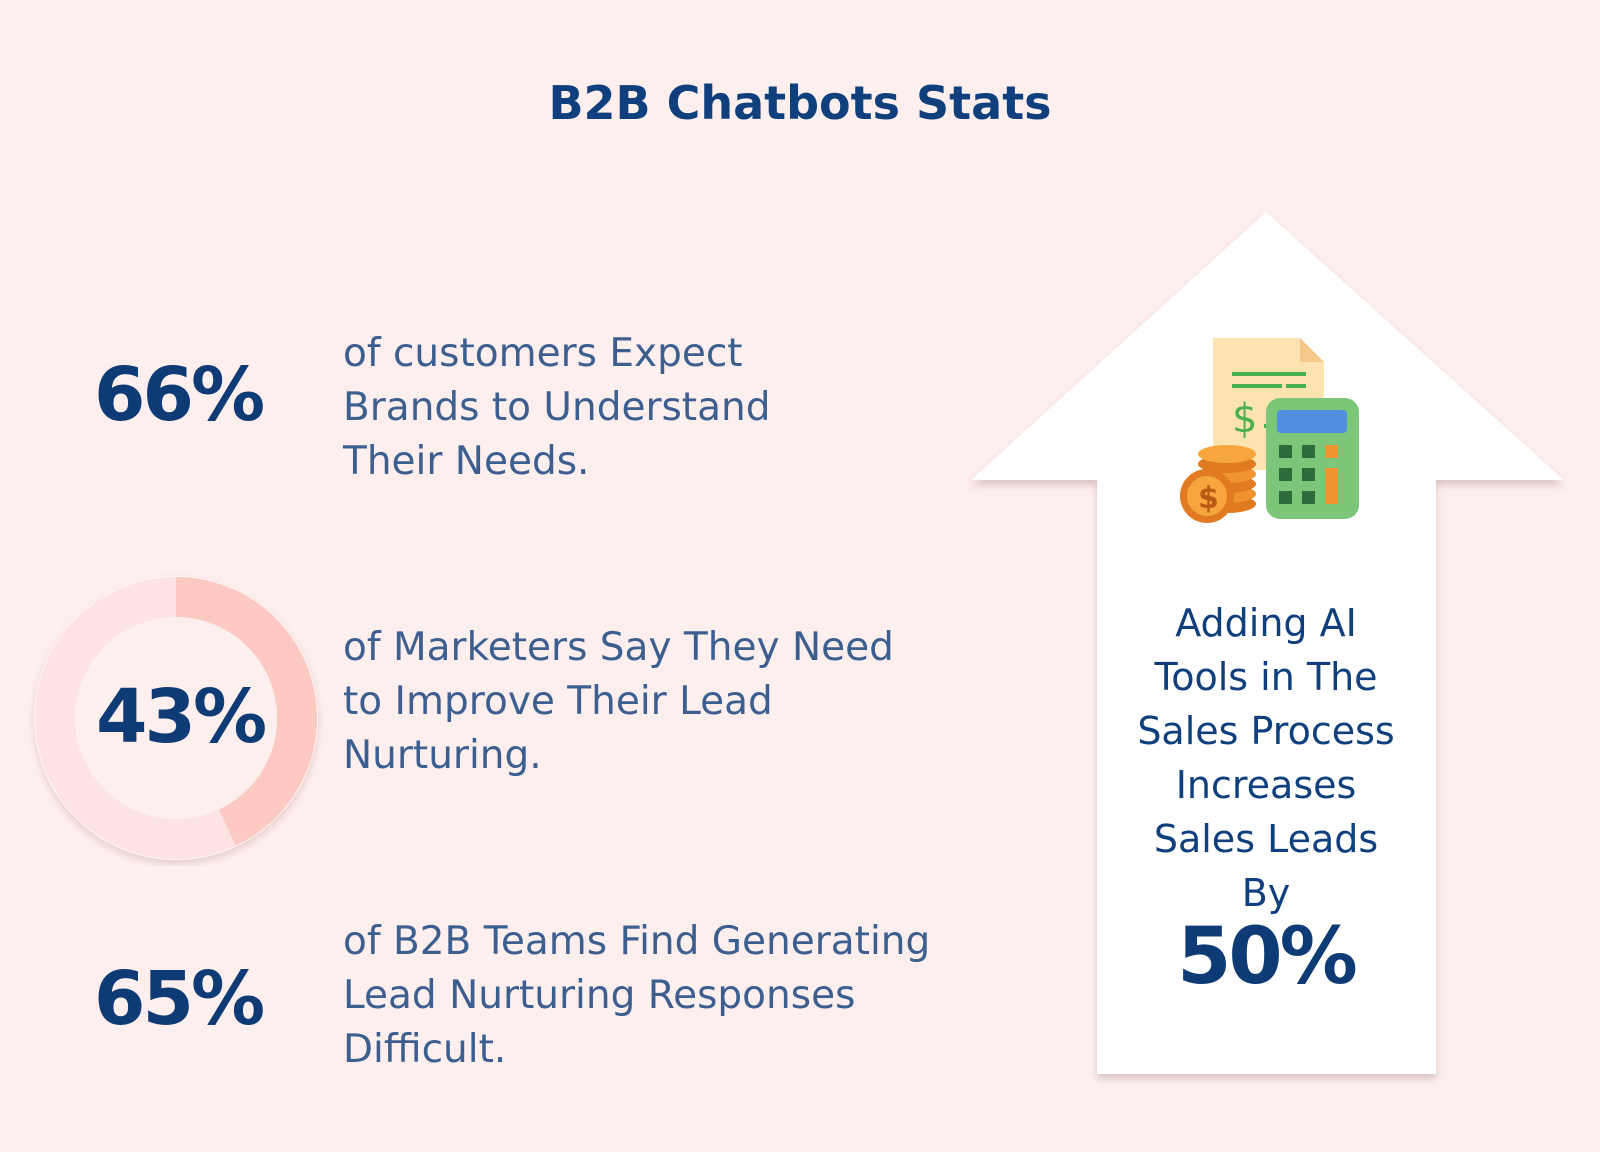 The height and width of the screenshot is (1152, 1600). Describe the element at coordinates (181, 717) in the screenshot. I see `stat-value-marketers: 43%` at that location.